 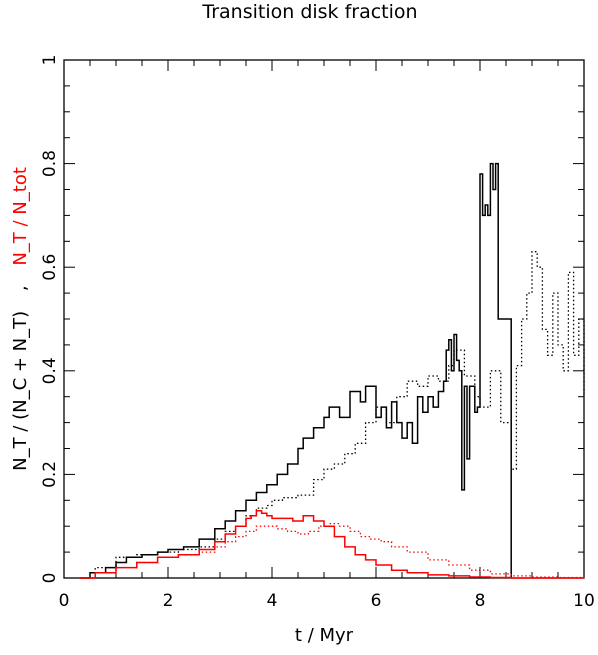 What do you see at coordinates (50, 474) in the screenshot?
I see `y-tick-label: 0.2` at bounding box center [50, 474].